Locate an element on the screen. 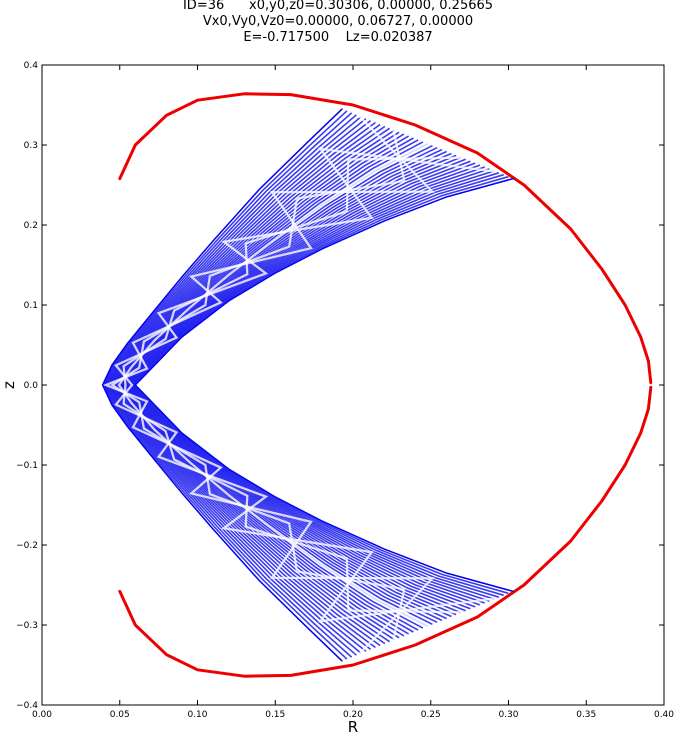  x-tick-label: 0.35 is located at coordinates (586, 715).